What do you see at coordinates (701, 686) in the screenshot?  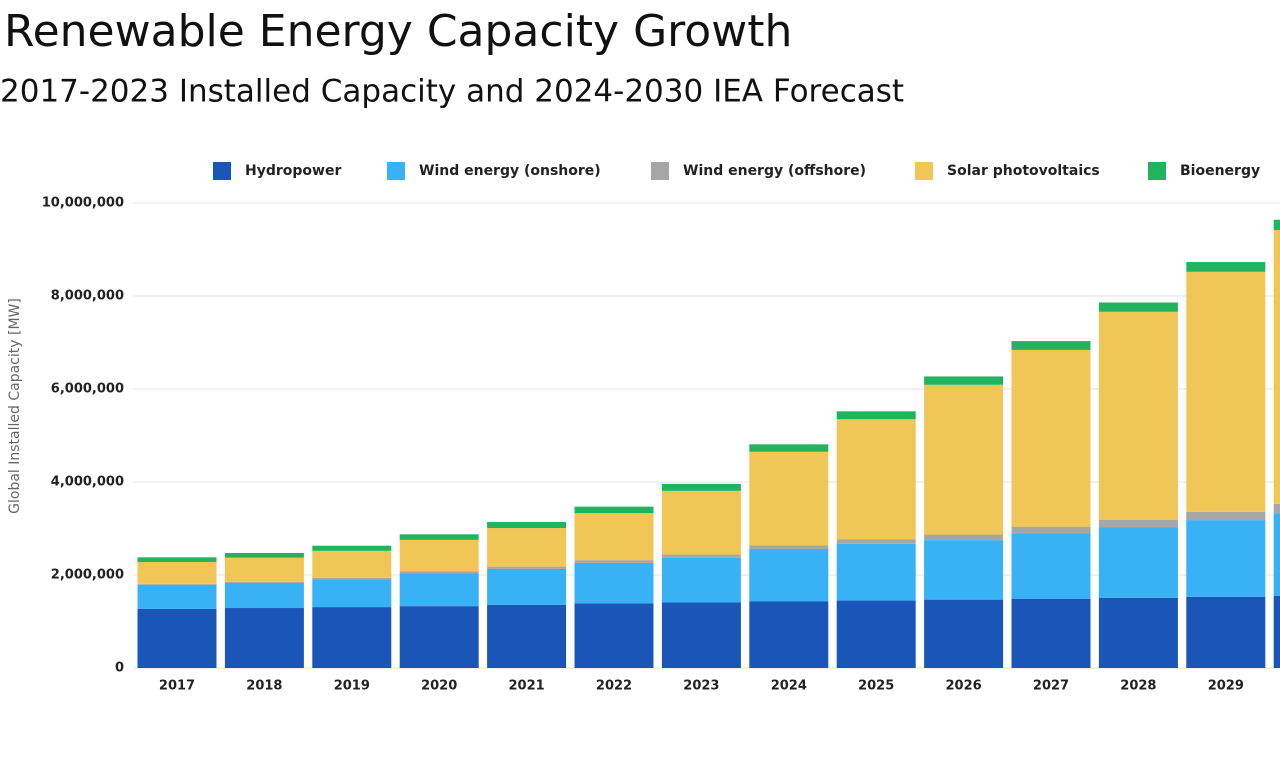 I see `x-tick-label: 2023` at bounding box center [701, 686].